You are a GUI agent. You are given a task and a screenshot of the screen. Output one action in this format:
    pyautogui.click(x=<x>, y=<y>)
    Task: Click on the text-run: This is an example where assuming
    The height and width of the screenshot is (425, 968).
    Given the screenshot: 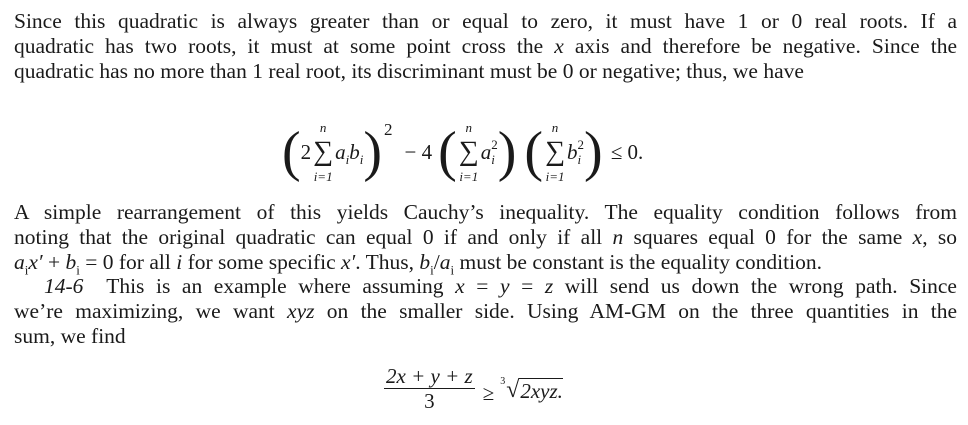 What is the action you would take?
    pyautogui.click(x=269, y=286)
    